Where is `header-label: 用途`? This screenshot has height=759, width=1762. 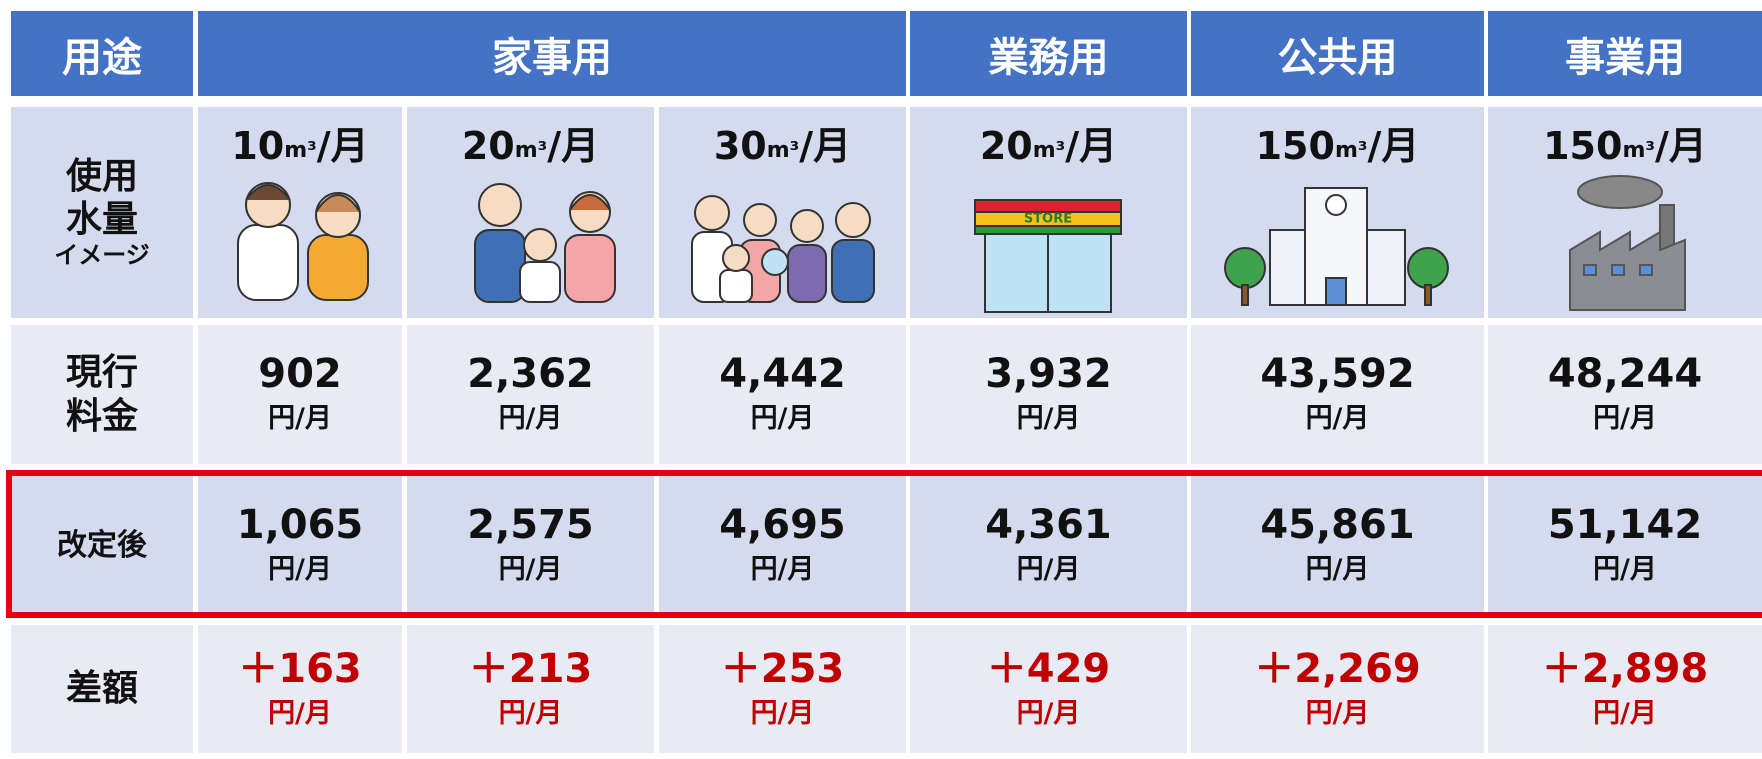 header-label: 用途 is located at coordinates (102, 57).